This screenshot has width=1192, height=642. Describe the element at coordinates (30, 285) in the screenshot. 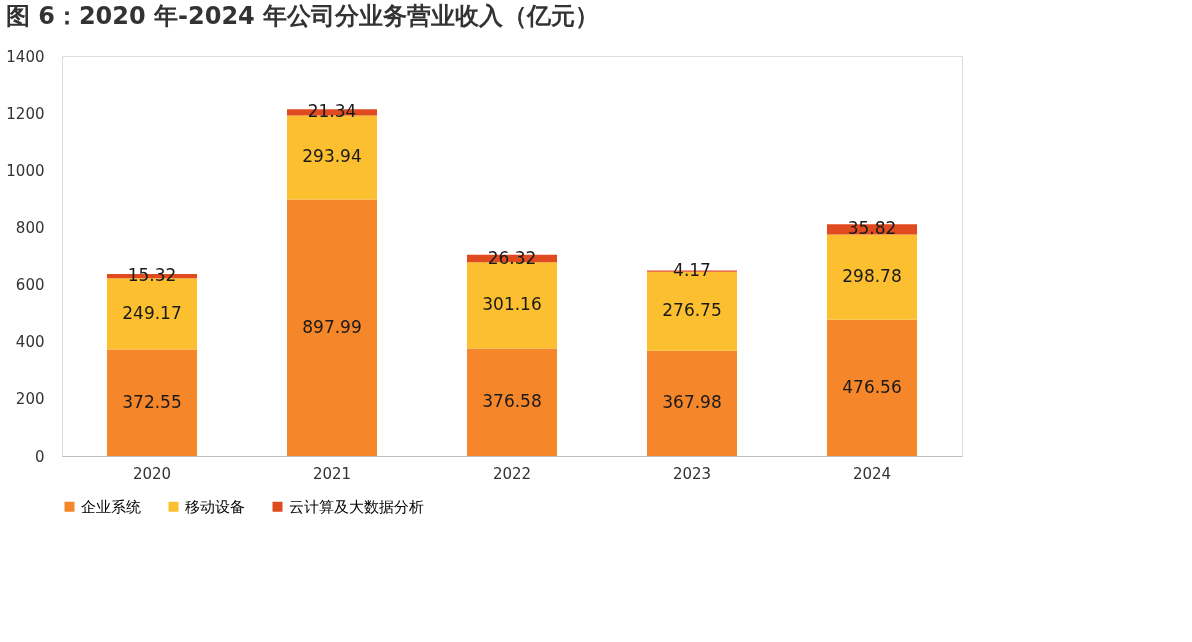

I see `y-tick-label: 600` at that location.